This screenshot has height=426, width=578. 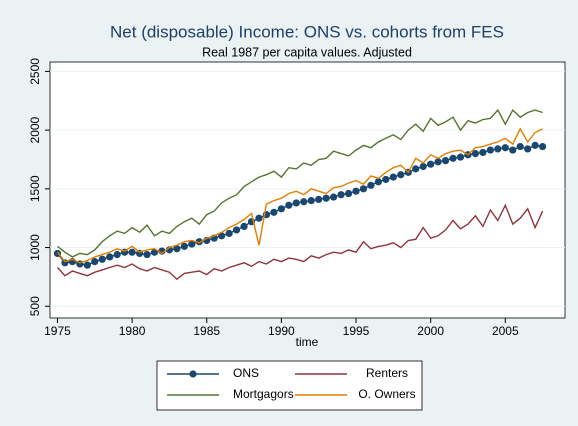 What do you see at coordinates (206, 331) in the screenshot?
I see `x-tick-label: 1985` at bounding box center [206, 331].